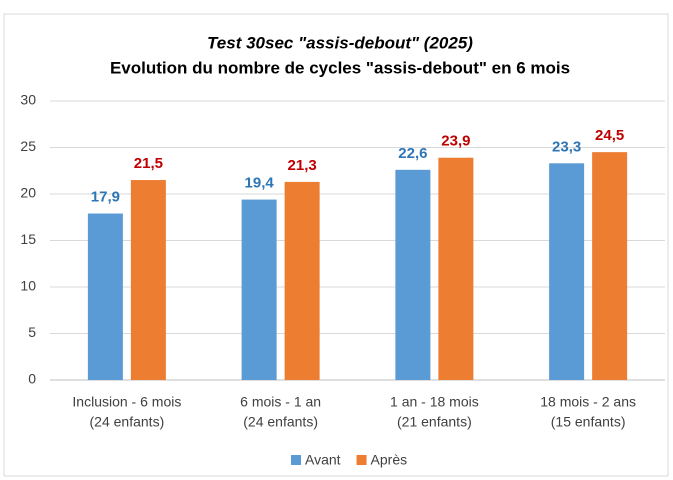 Image resolution: width=673 pixels, height=480 pixels. What do you see at coordinates (609, 135) in the screenshot?
I see `value-label: 24,5` at bounding box center [609, 135].